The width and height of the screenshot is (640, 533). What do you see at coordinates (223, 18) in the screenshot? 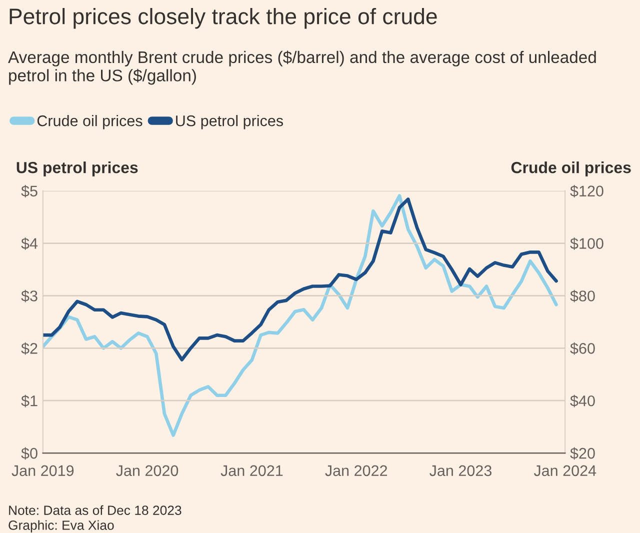
I see `chart-title: Petrol prices closely track the price of crude` at bounding box center [223, 18].